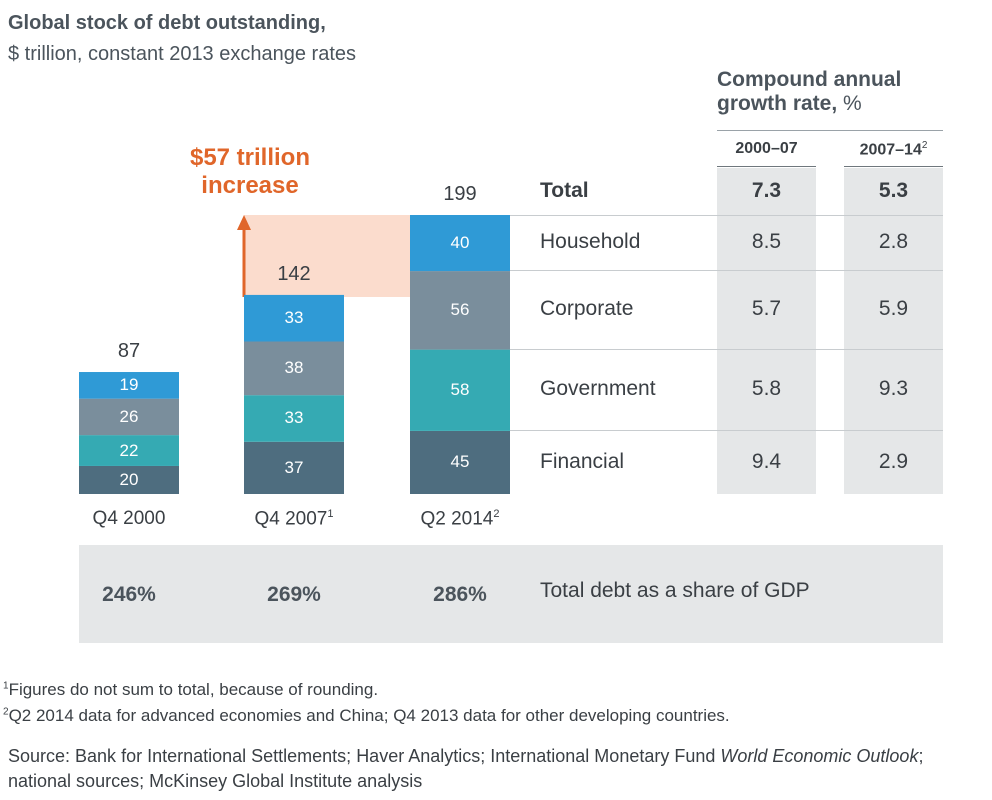 This screenshot has height=800, width=992. What do you see at coordinates (890, 150) in the screenshot?
I see `cagr-column-2-label: 2007–14` at bounding box center [890, 150].